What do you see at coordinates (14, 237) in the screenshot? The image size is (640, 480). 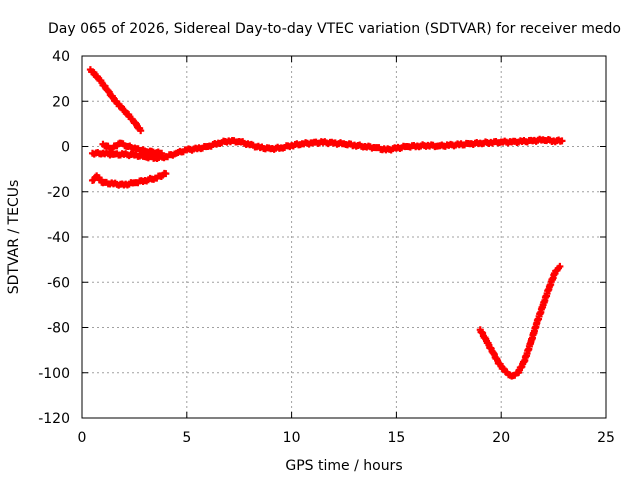 I see `y-axis-label: SDTVAR / TECUs` at bounding box center [14, 237].